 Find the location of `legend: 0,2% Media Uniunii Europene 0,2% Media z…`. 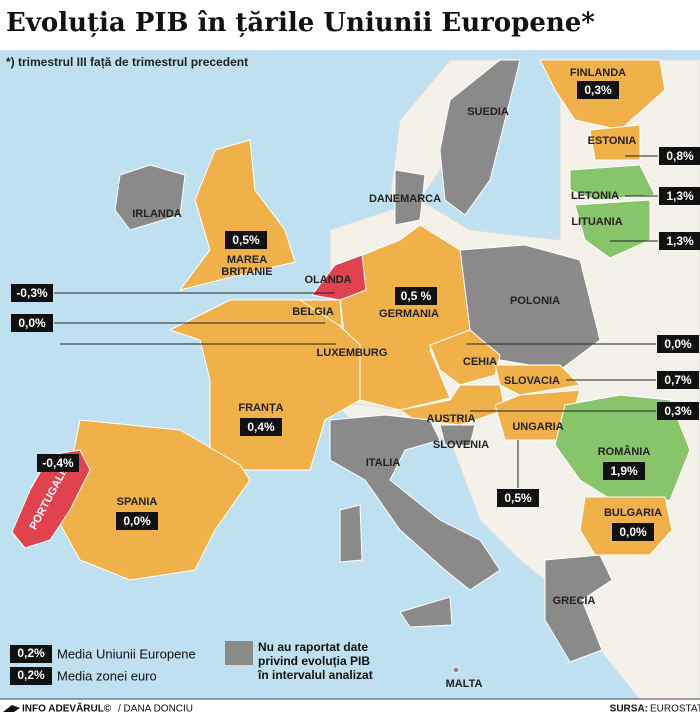

legend: 0,2% Media Uniunii Europene 0,2% Media z… is located at coordinates (191, 662).